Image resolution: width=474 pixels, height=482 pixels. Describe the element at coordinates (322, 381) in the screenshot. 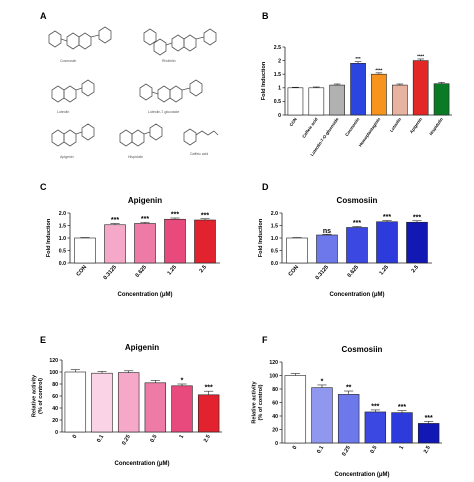

I see `significance-label: *` at that location.